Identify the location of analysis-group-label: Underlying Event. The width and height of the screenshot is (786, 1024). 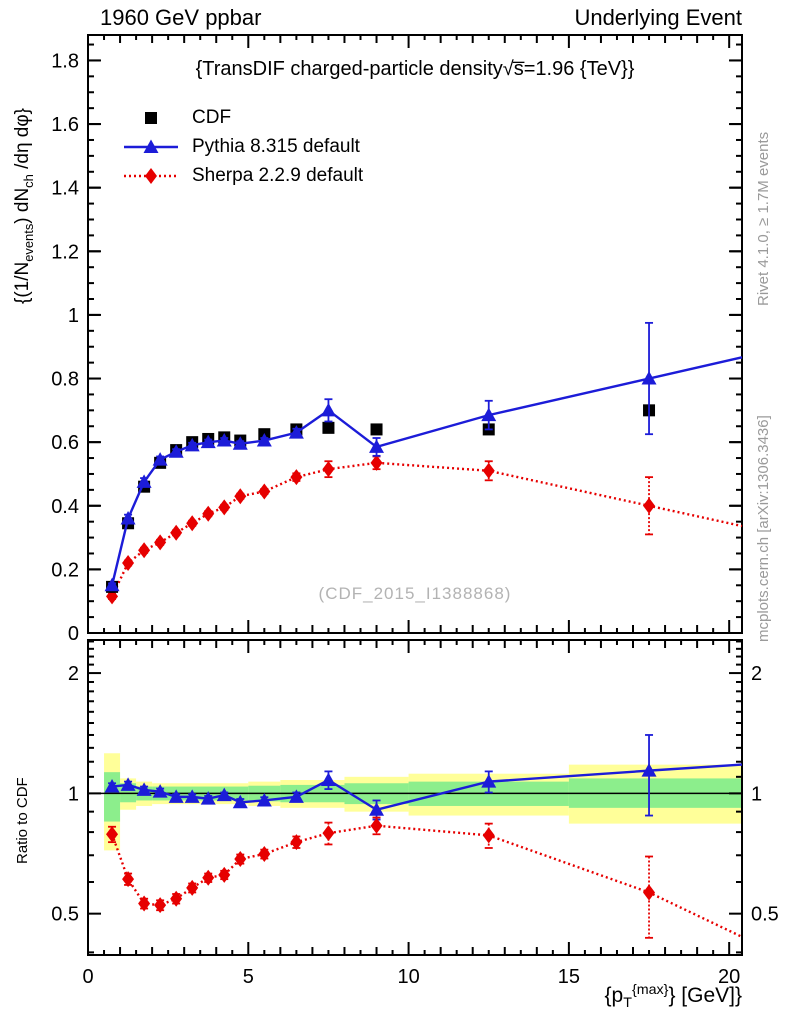
(658, 17).